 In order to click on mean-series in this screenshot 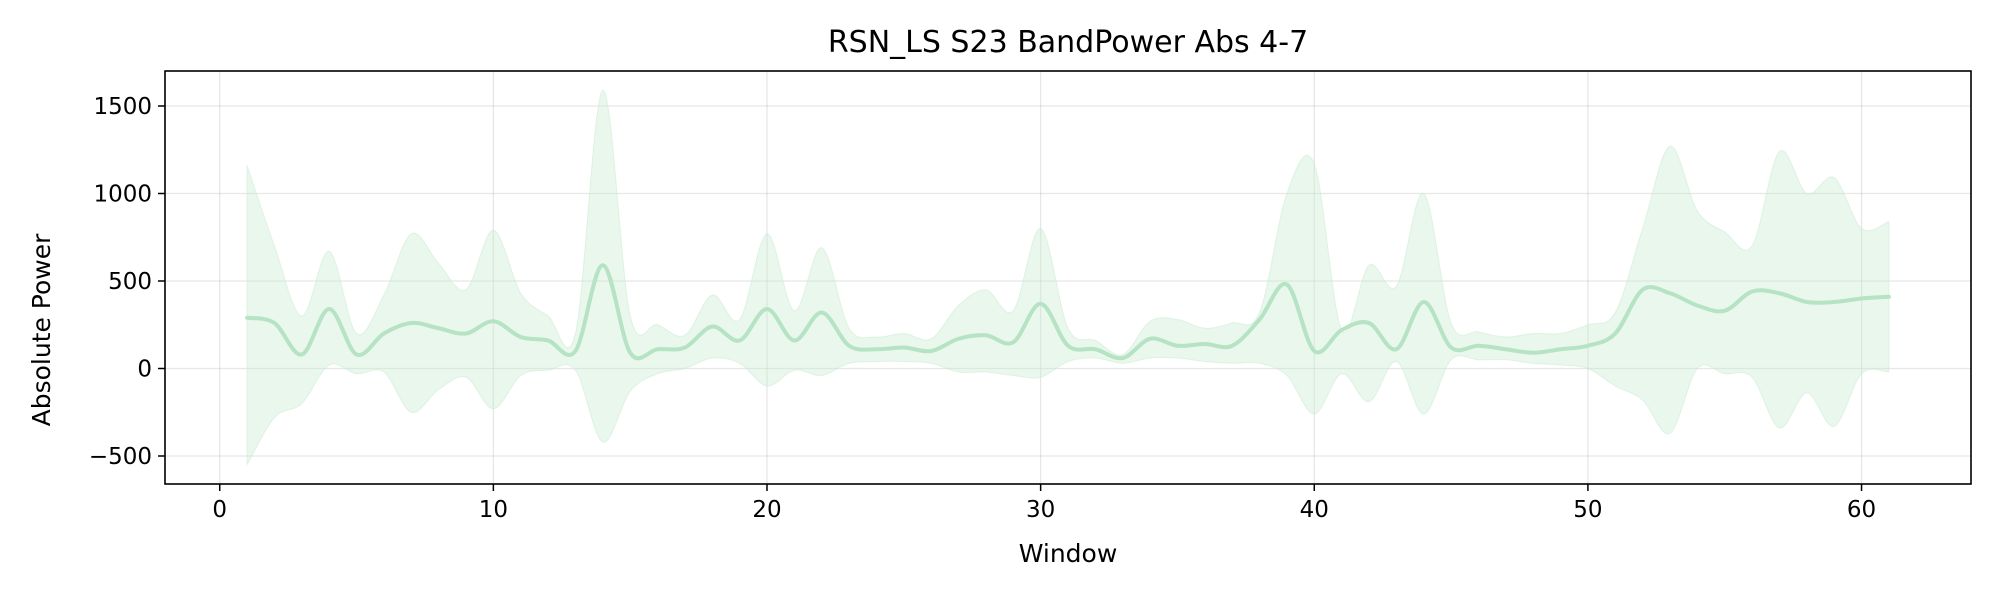, I will do `click(1068, 312)`.